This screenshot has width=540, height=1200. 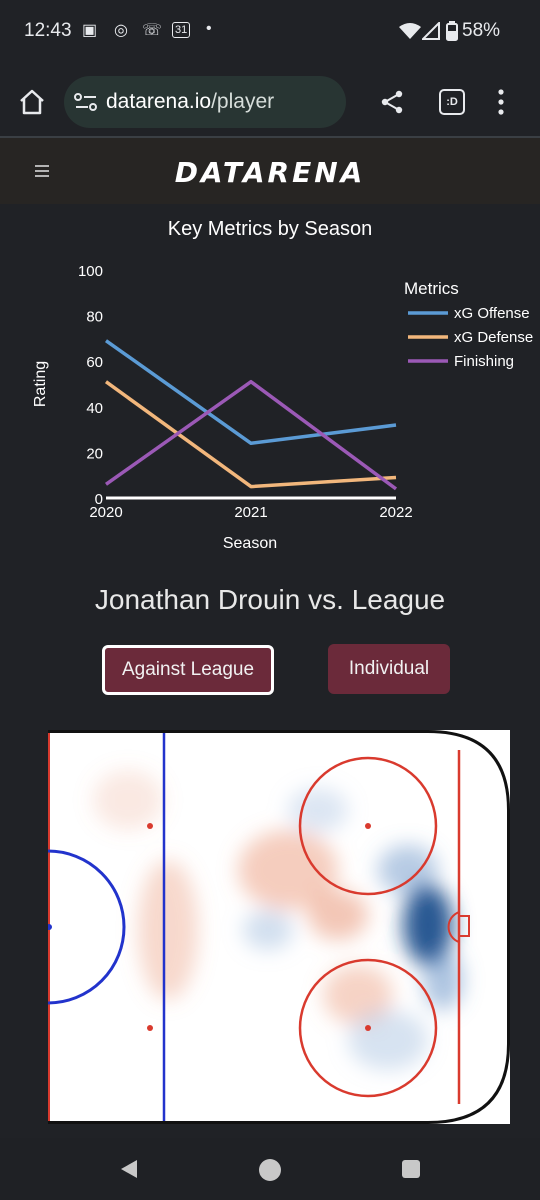 What do you see at coordinates (452, 31) in the screenshot?
I see `battery-icon` at bounding box center [452, 31].